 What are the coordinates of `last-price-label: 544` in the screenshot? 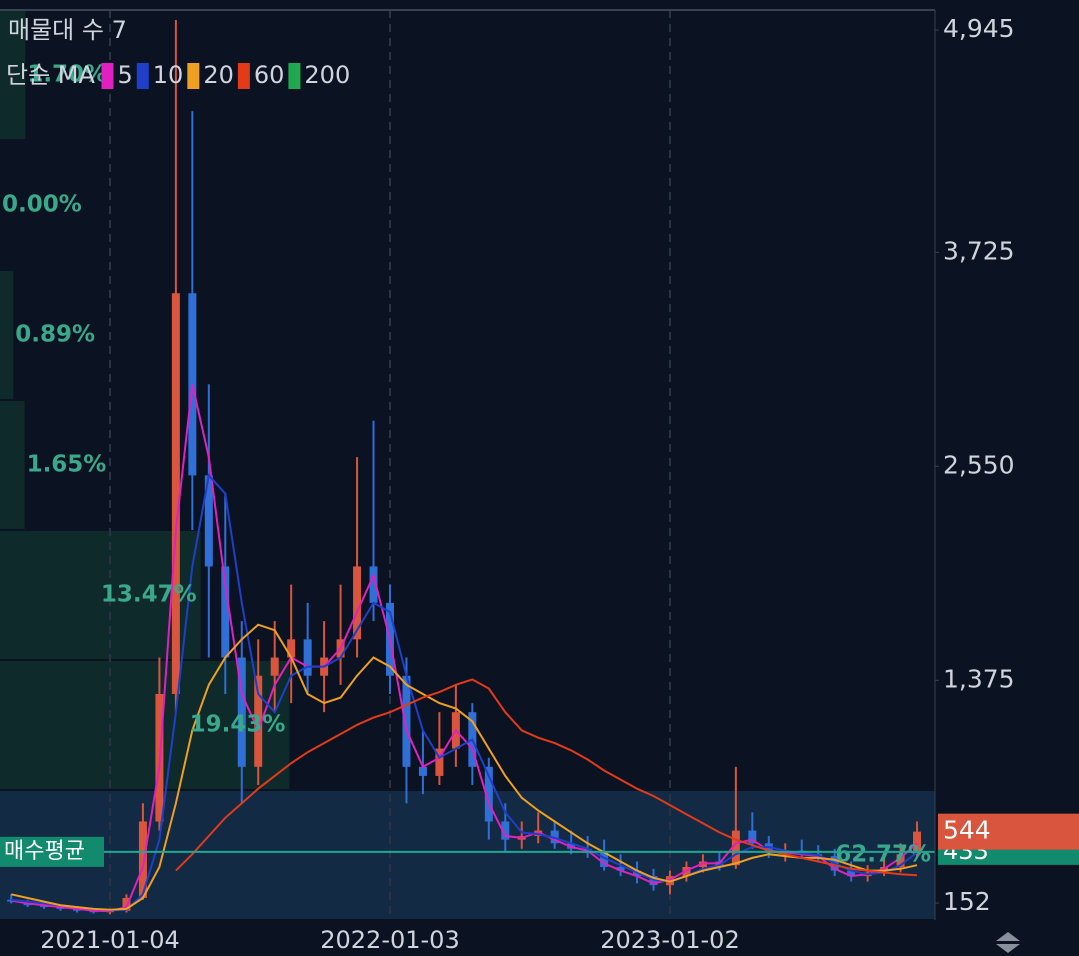 It's located at (967, 830).